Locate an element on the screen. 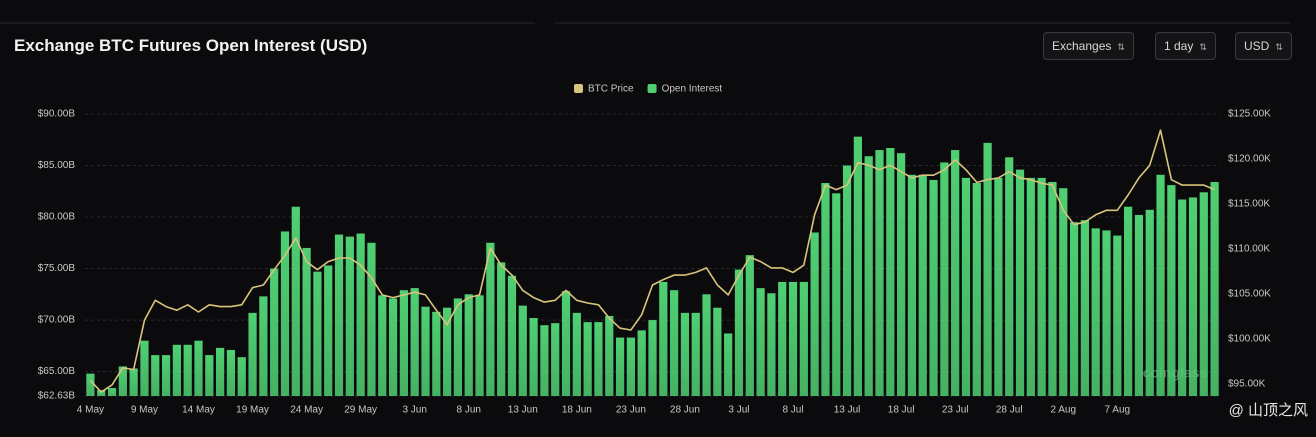  exchange-select: Exchanges is located at coordinates (1088, 46).